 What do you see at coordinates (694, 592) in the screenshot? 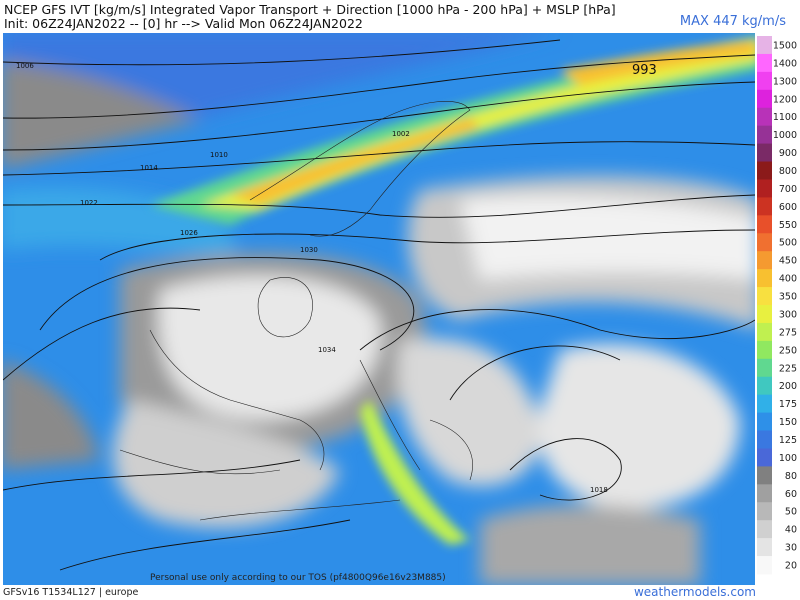
I see `site-link: weathermodels.com` at bounding box center [694, 592].